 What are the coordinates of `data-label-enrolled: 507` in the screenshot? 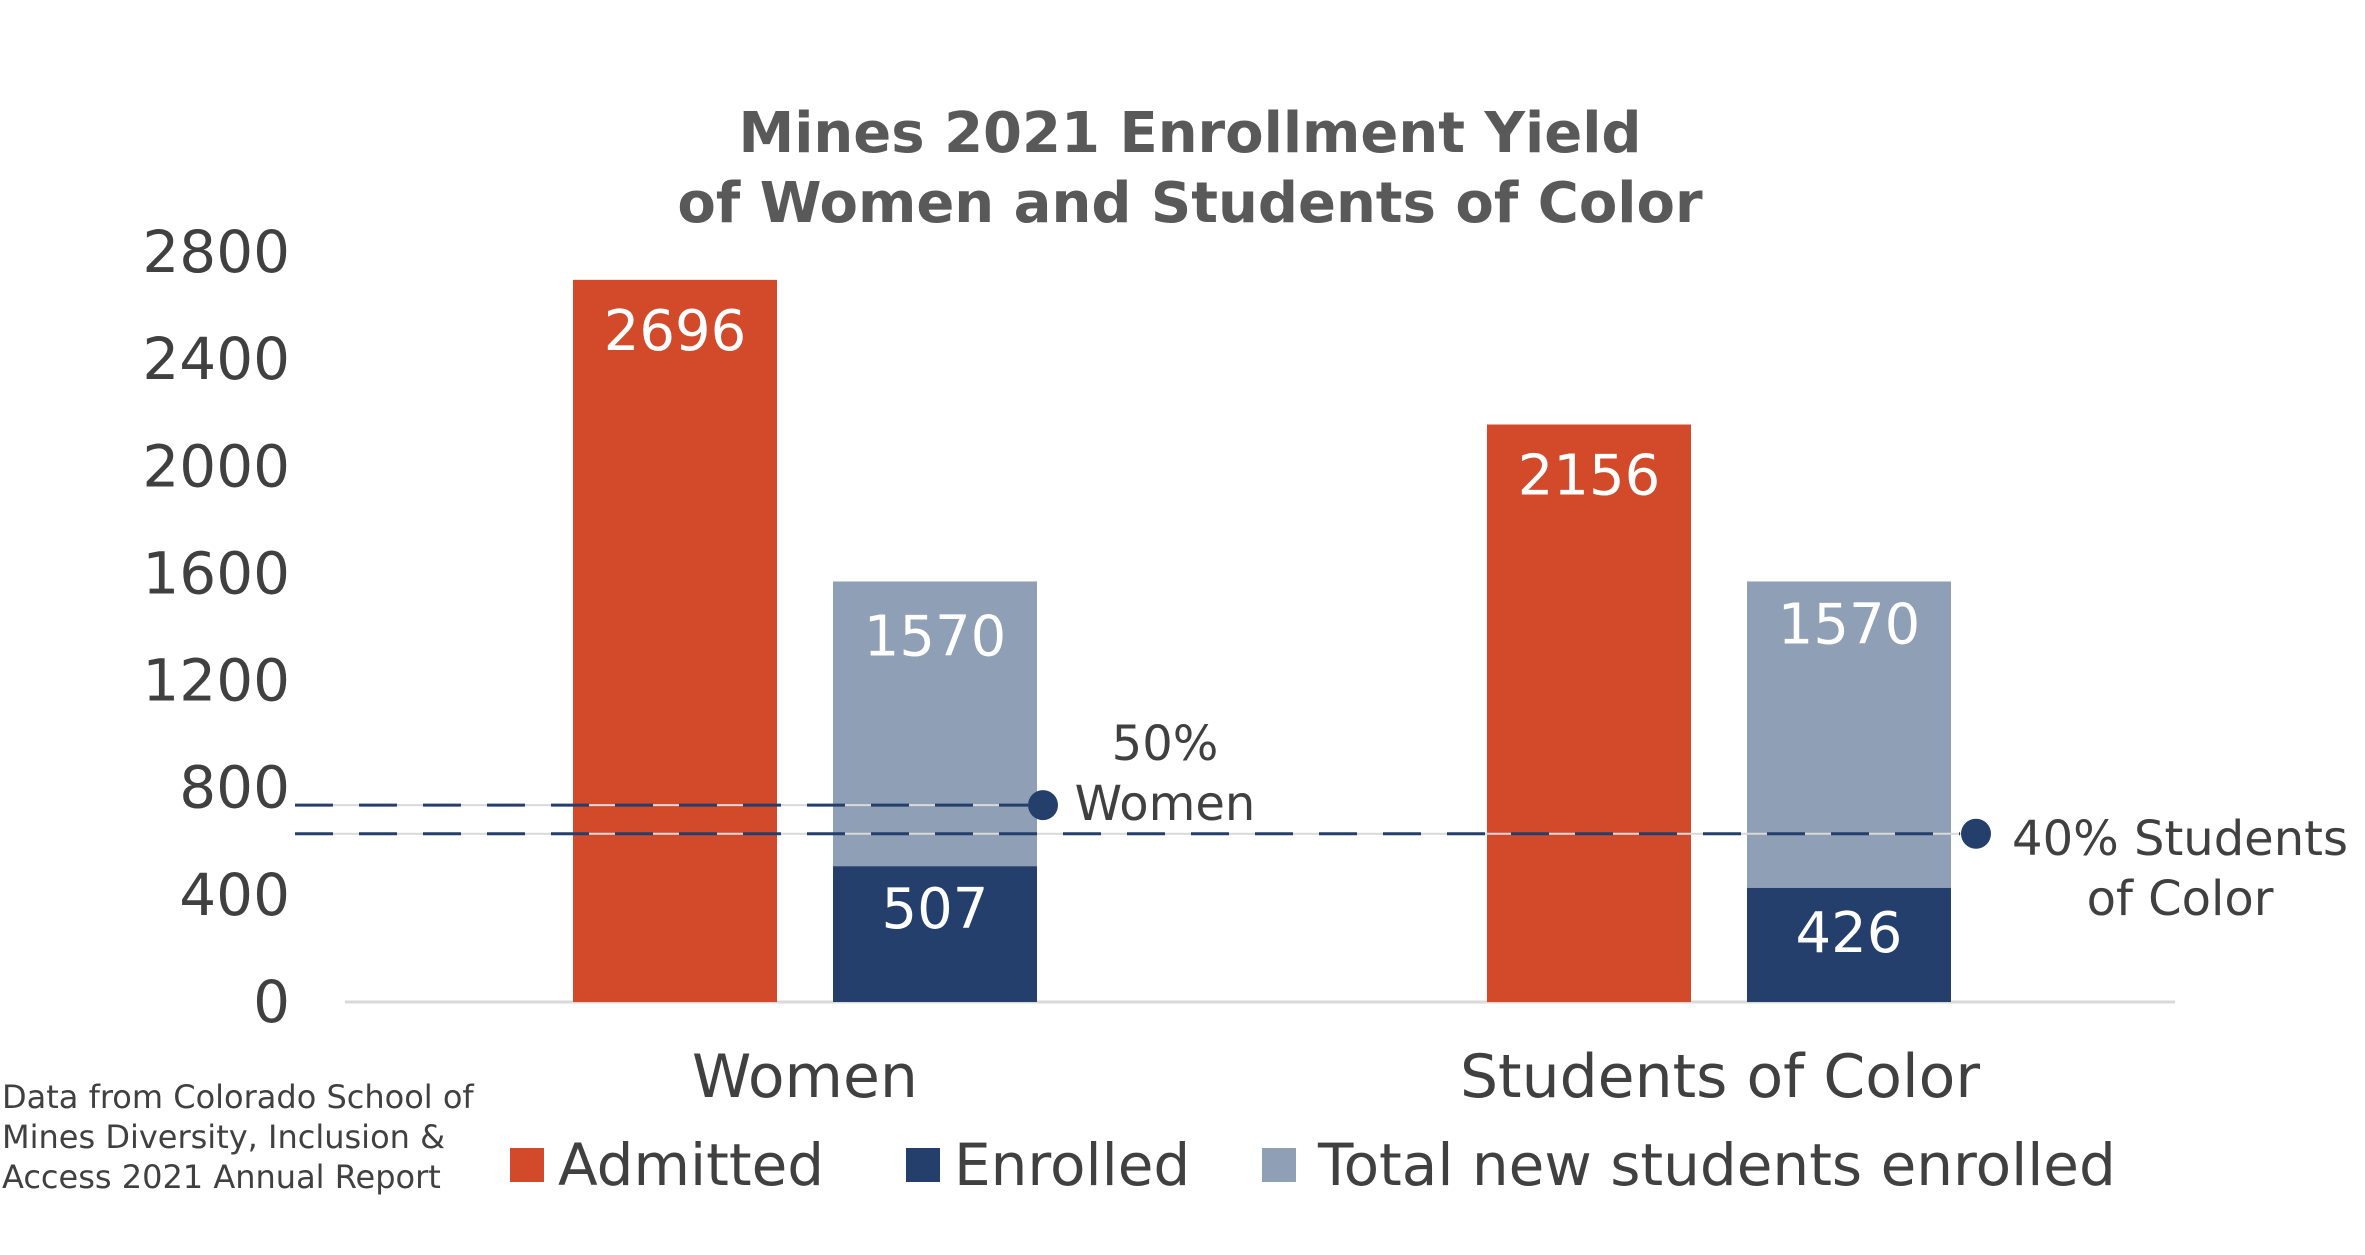 It's located at (935, 909).